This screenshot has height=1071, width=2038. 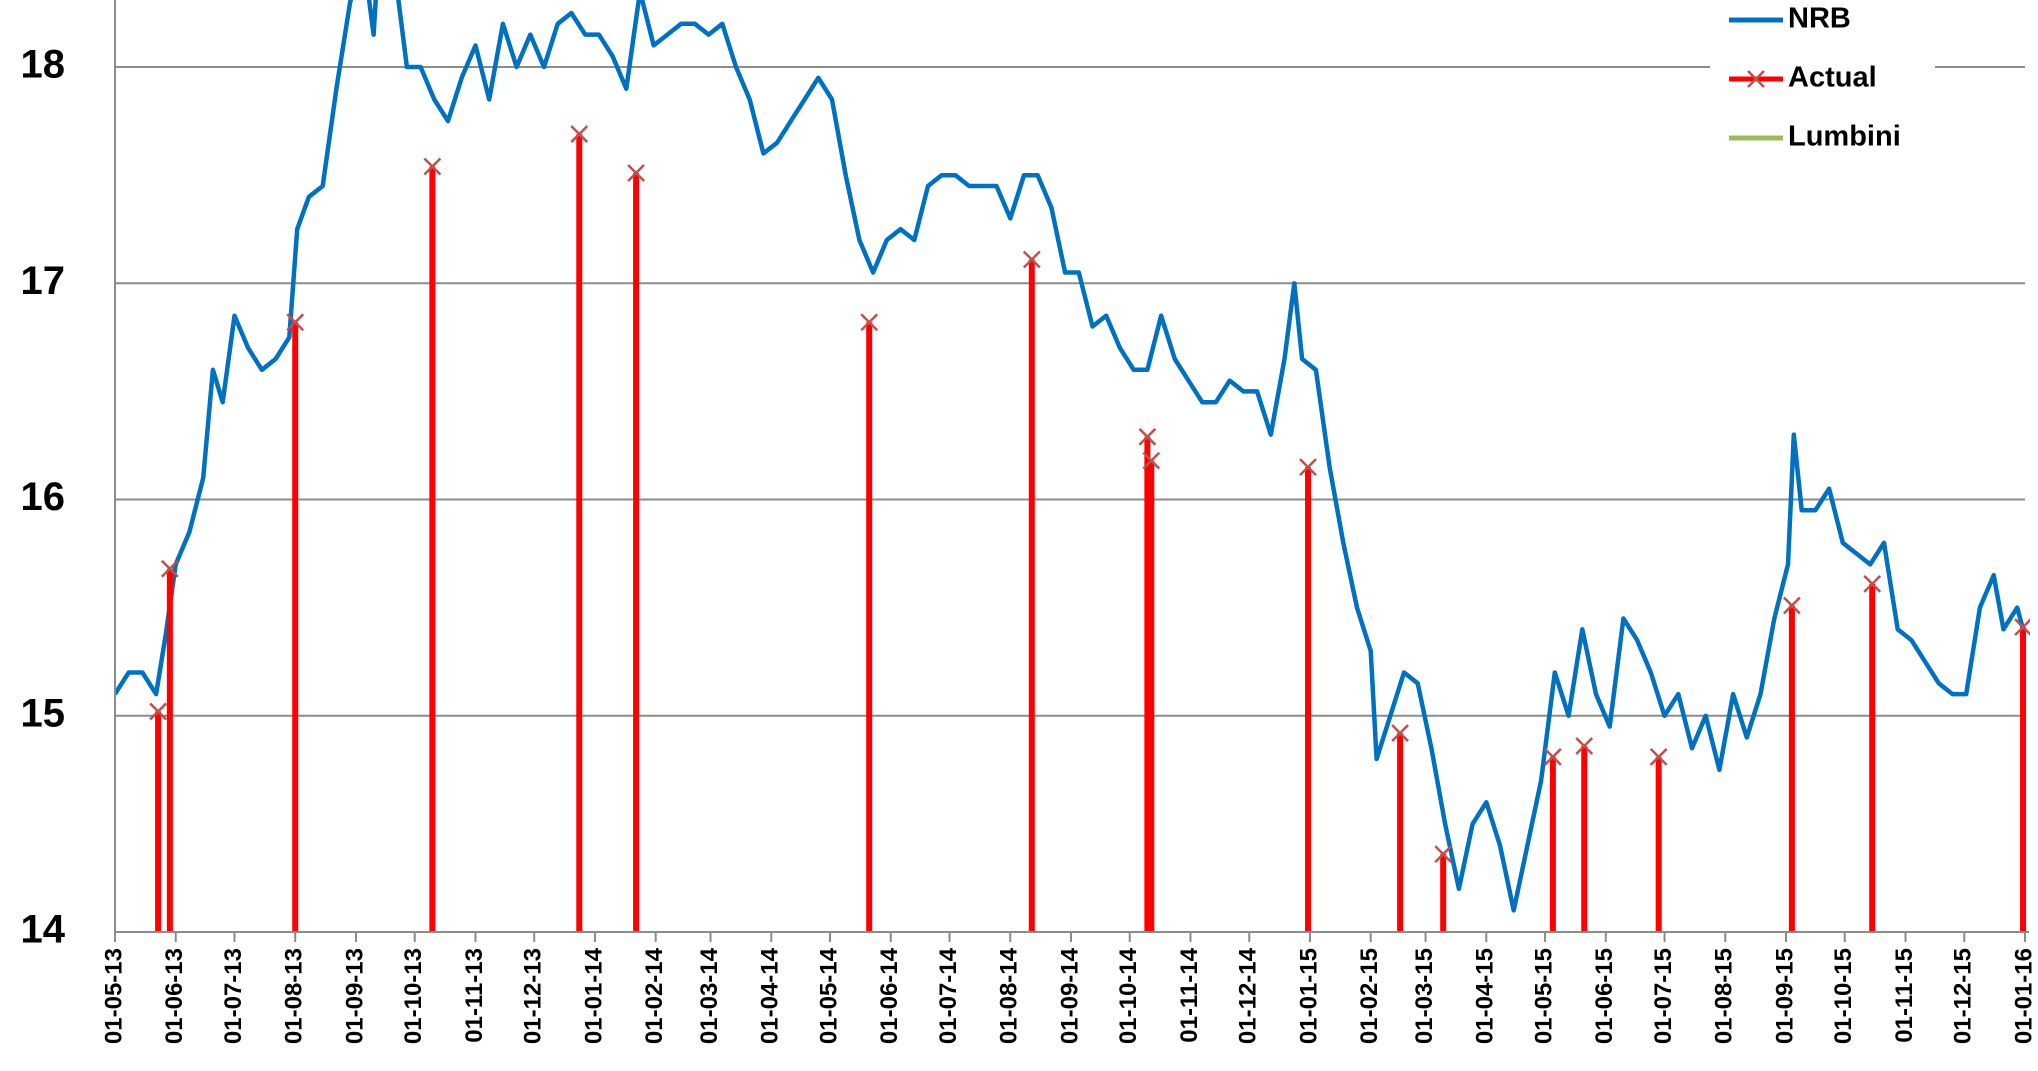 I want to click on x-tick-label: 01-05-13, so click(x=113, y=996).